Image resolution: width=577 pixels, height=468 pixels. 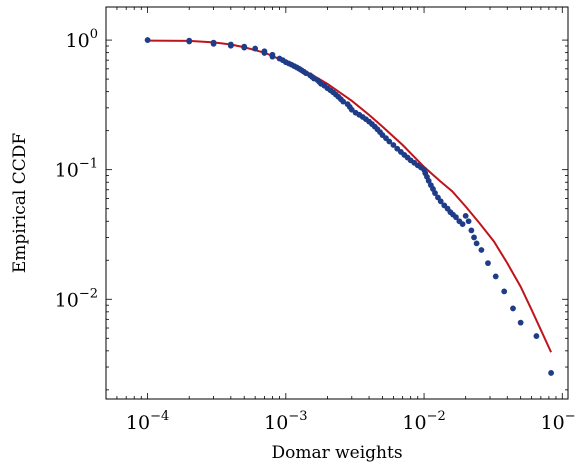 I want to click on x-tick-label: 10⁻², so click(x=423, y=421).